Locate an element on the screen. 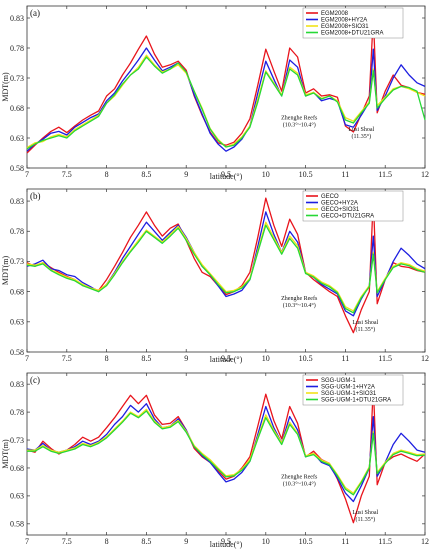 Image resolution: width=431 pixels, height=550 pixels. legend-label-3: GECO+SIO31 is located at coordinates (340, 210).